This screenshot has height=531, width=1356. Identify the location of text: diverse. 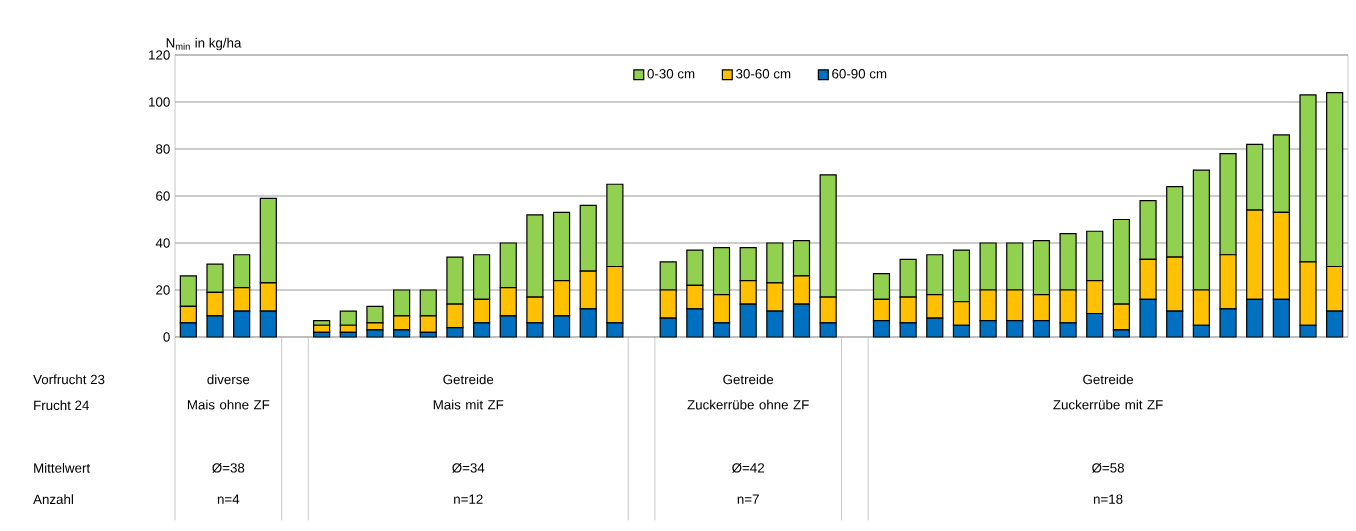
(228, 379).